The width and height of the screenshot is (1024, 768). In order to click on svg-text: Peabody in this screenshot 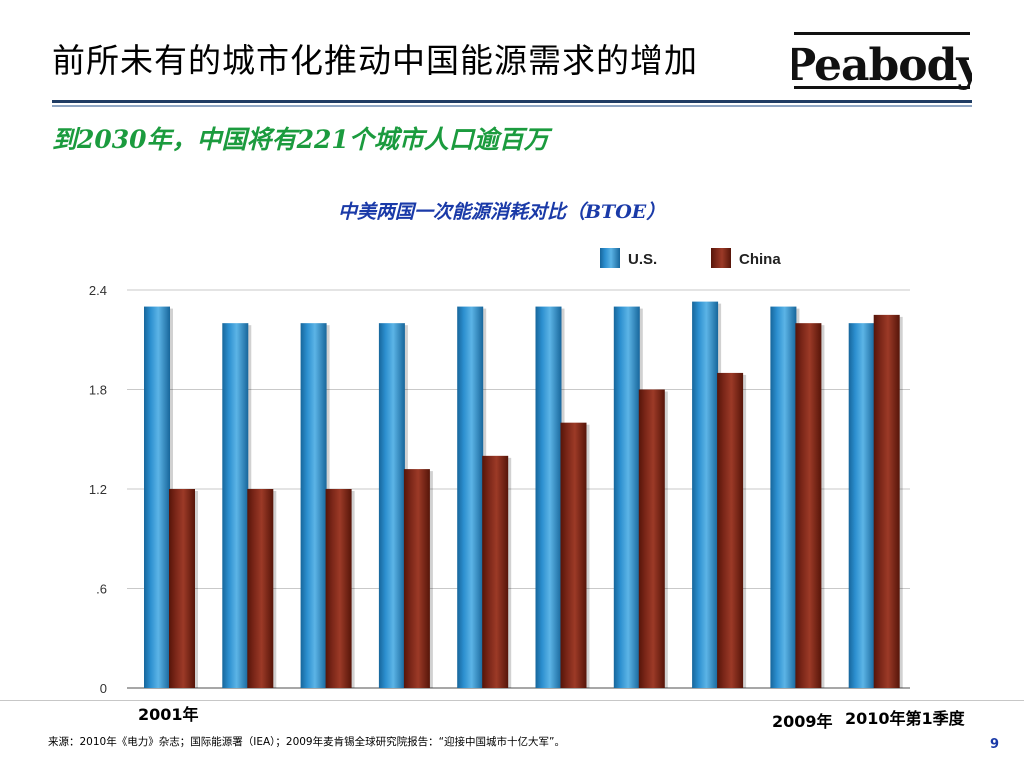, I will do `click(882, 65)`.